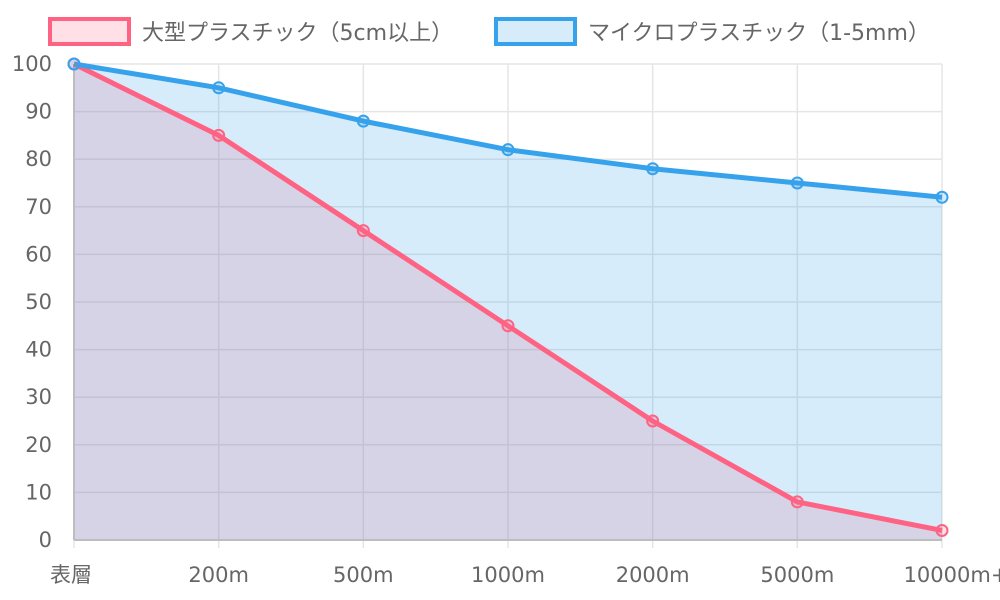 The image size is (1000, 600). Describe the element at coordinates (952, 575) in the screenshot. I see `x-tick-label: 10000m+` at that location.